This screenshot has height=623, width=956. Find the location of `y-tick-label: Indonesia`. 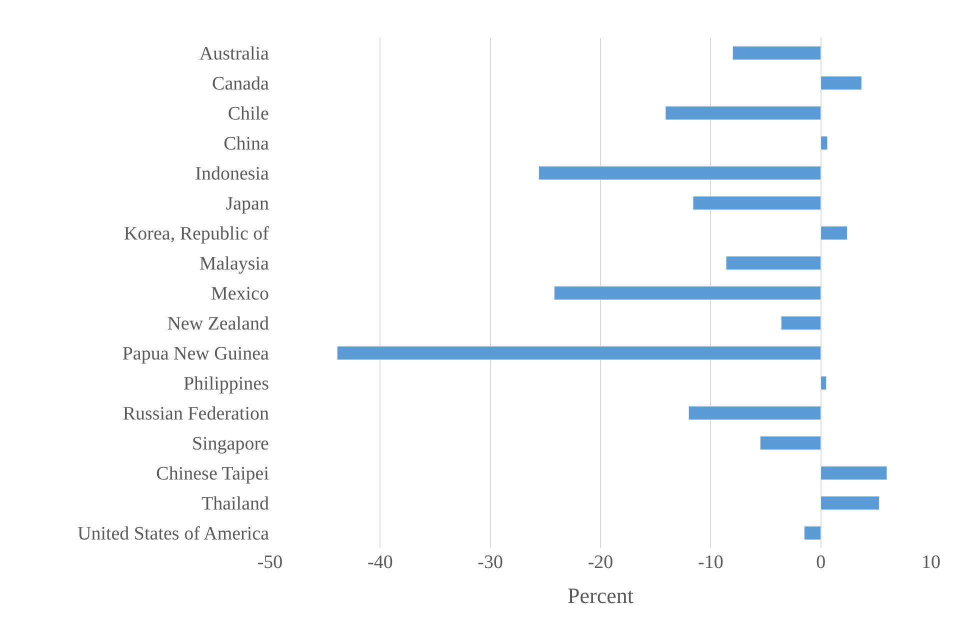

y-tick-label: Indonesia is located at coordinates (232, 174).